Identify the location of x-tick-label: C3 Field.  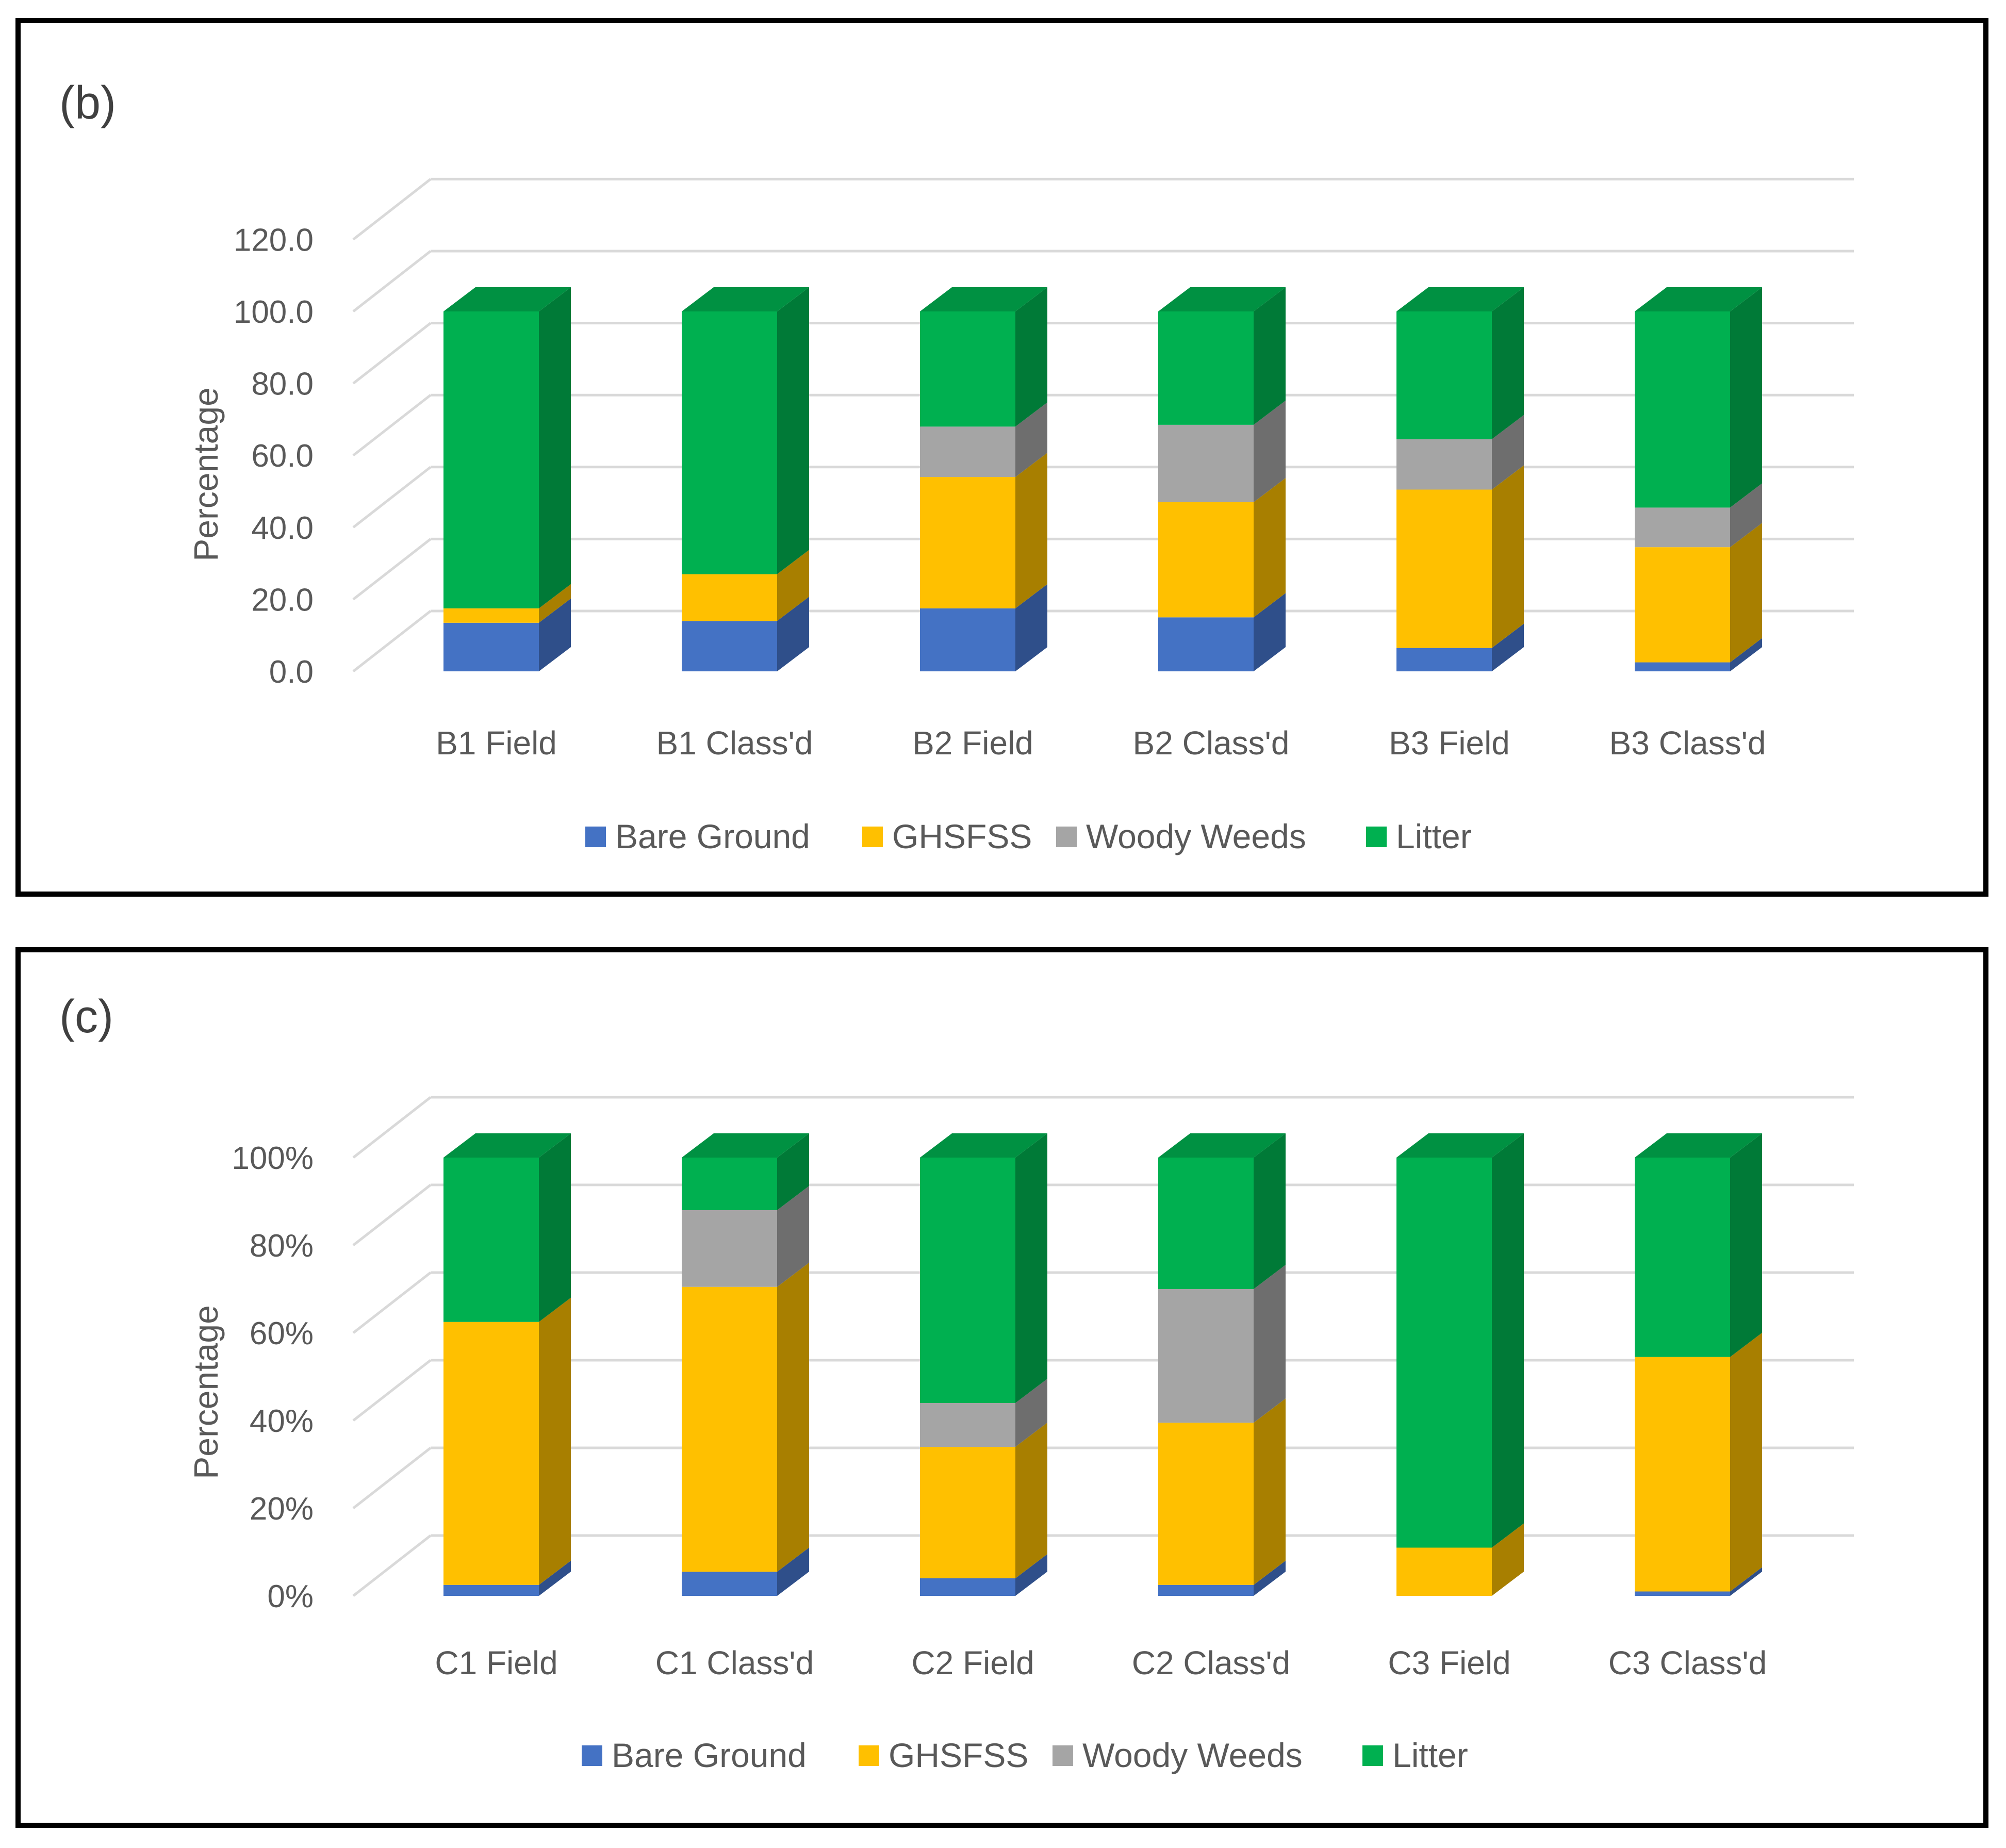
(1449, 1663).